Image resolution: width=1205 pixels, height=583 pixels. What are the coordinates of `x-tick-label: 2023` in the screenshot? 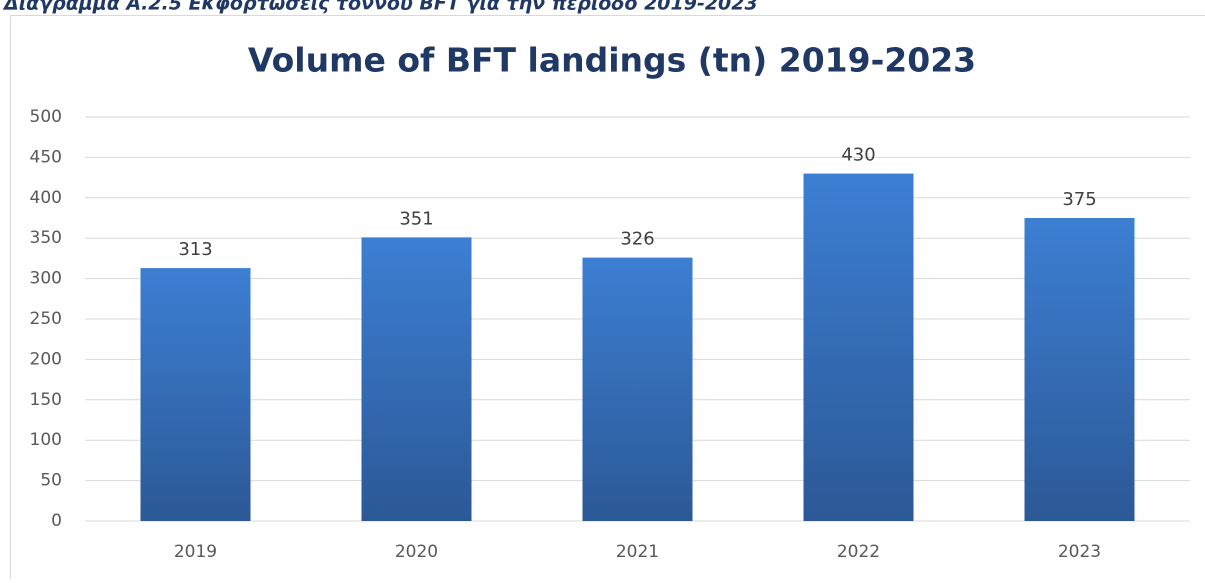 It's located at (1079, 552).